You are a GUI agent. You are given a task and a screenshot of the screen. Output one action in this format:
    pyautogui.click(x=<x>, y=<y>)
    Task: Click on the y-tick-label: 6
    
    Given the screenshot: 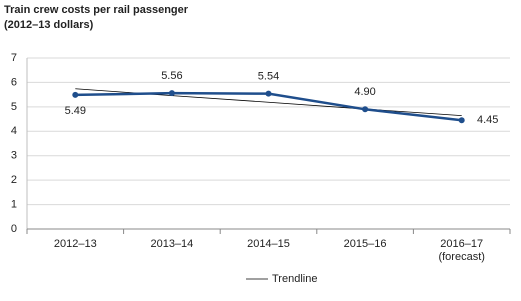 What is the action you would take?
    pyautogui.click(x=14, y=82)
    